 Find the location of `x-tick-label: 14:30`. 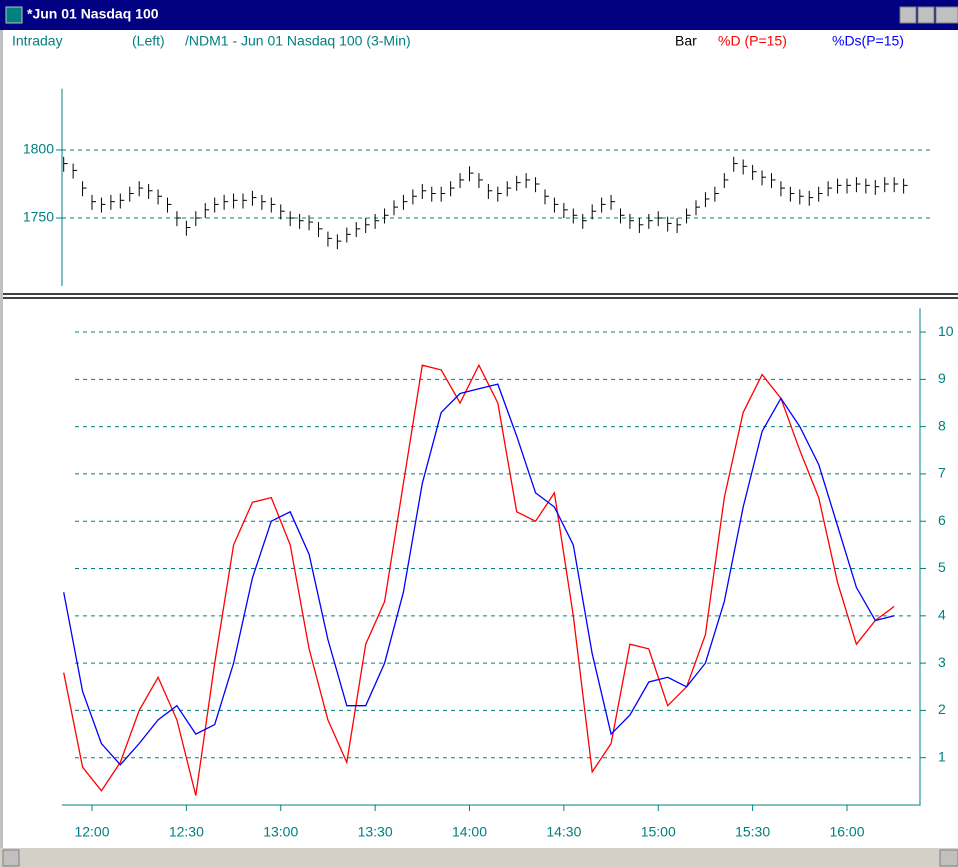

x-tick-label: 14:30 is located at coordinates (563, 832).